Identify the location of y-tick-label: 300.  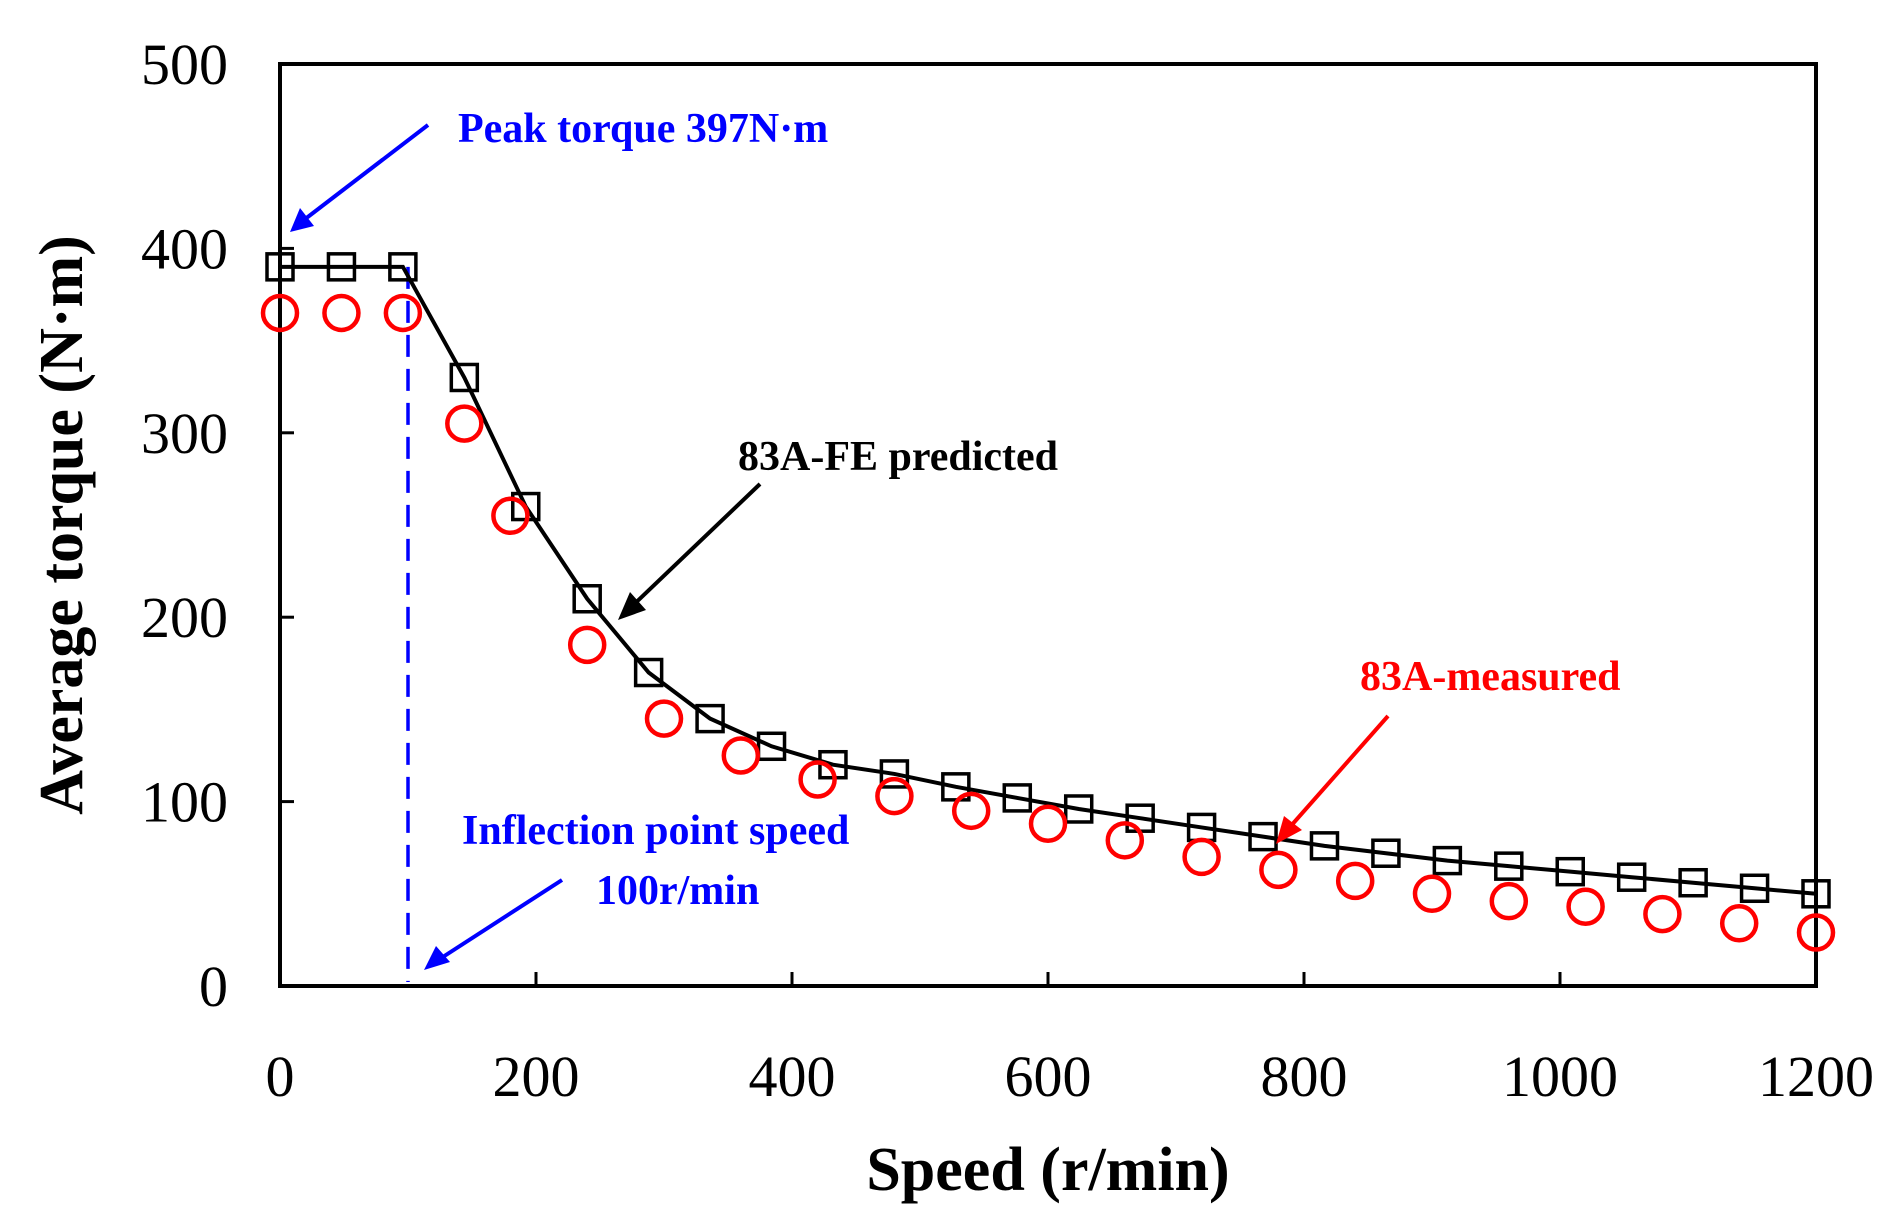
(184, 433).